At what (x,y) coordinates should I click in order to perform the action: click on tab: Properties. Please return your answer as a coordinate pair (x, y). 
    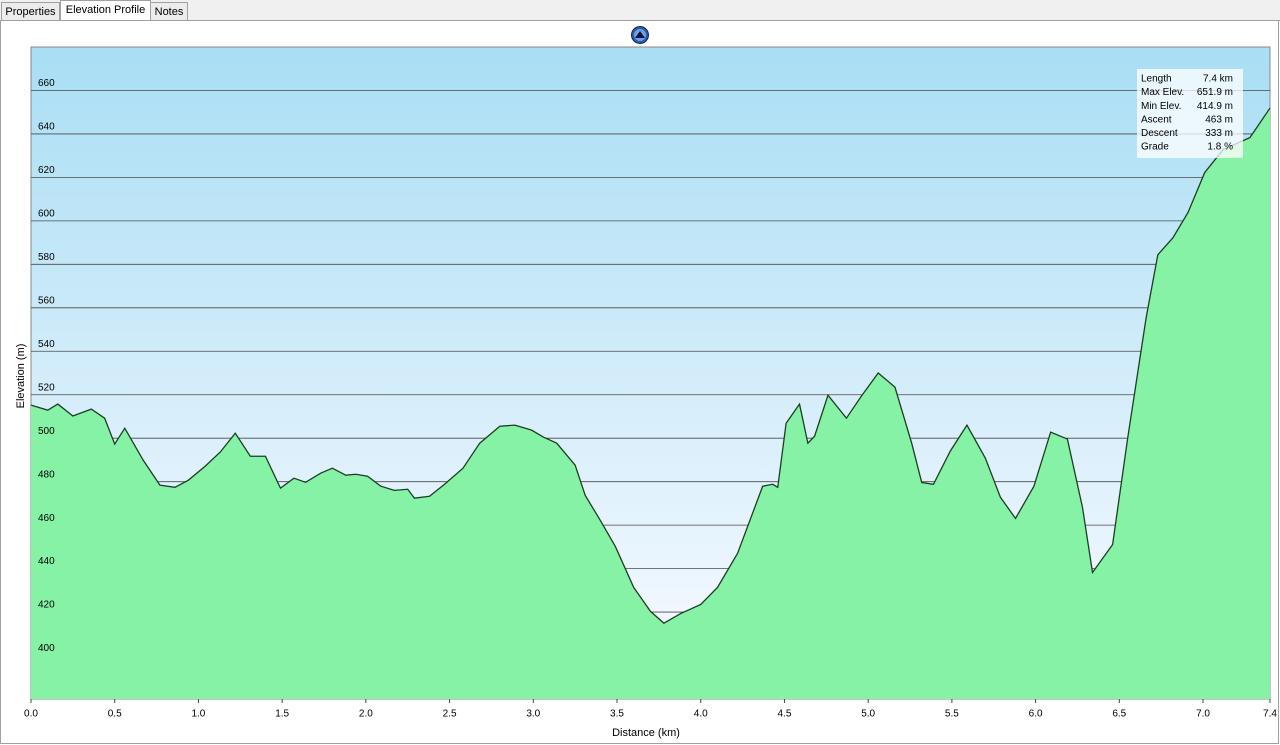
    Looking at the image, I should click on (30, 11).